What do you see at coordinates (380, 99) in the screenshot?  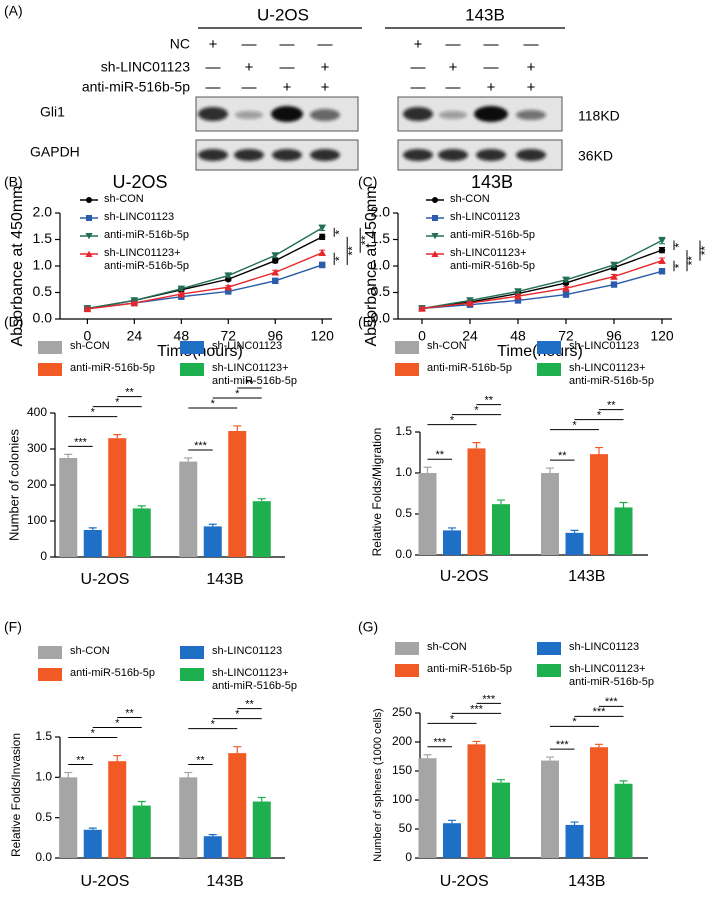 I see `blot-images` at bounding box center [380, 99].